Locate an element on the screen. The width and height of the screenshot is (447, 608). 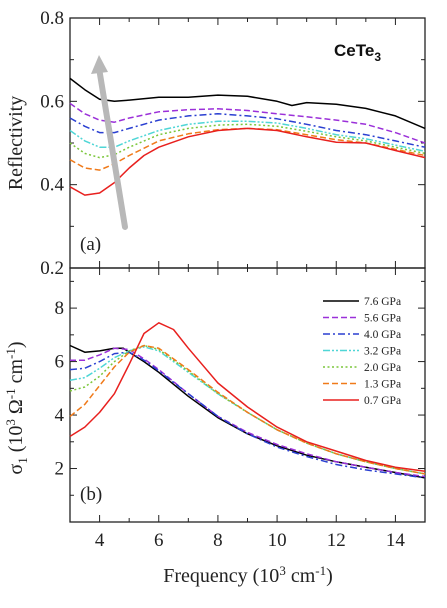
y-tick-label: 0.4 is located at coordinates (52, 185).